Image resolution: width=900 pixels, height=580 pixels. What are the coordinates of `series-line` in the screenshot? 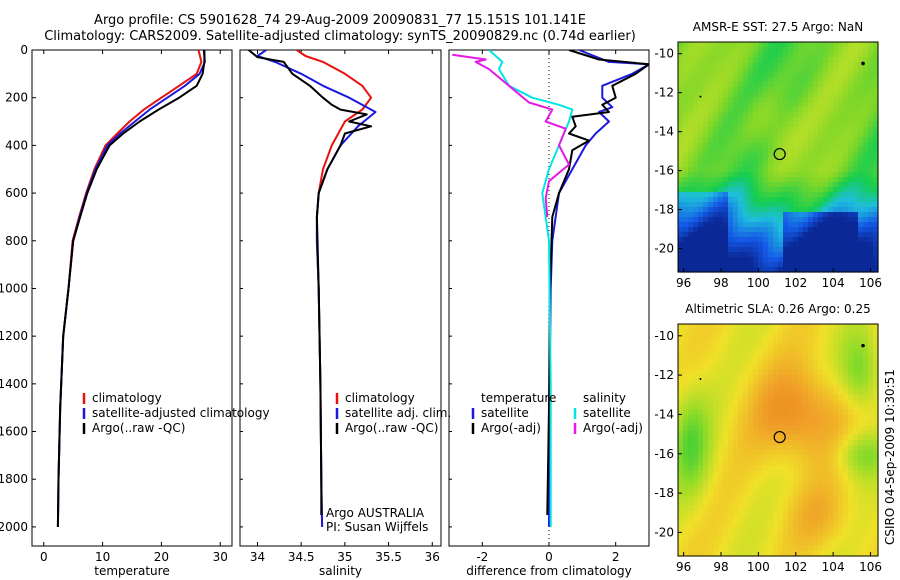 It's located at (531, 288).